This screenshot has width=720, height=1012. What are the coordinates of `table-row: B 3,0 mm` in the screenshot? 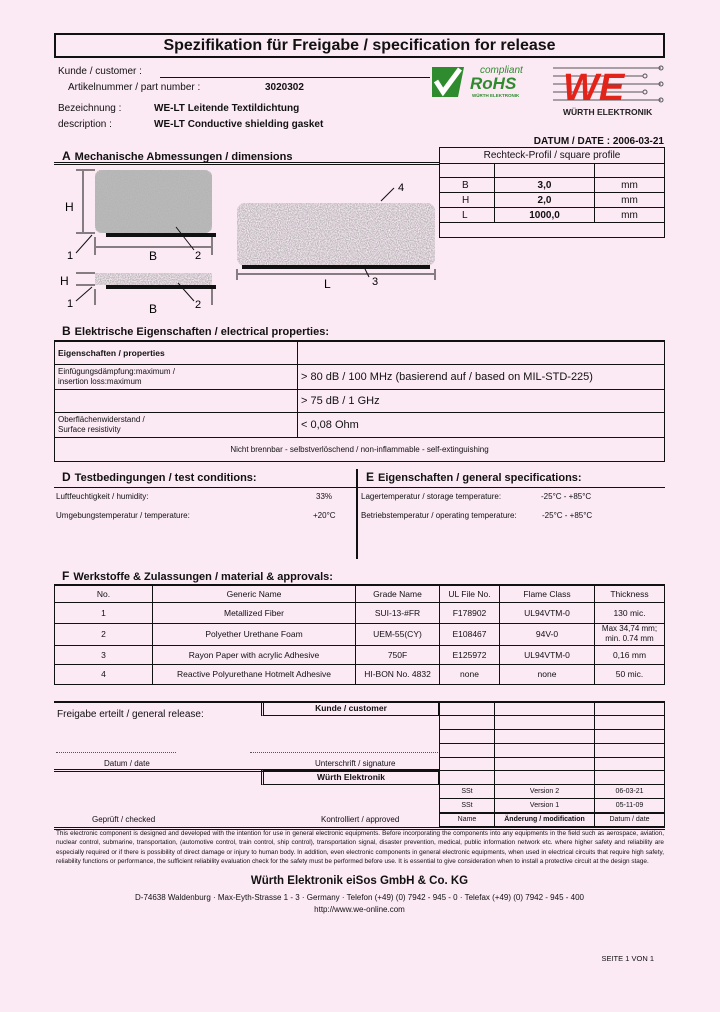 It's located at (552, 185).